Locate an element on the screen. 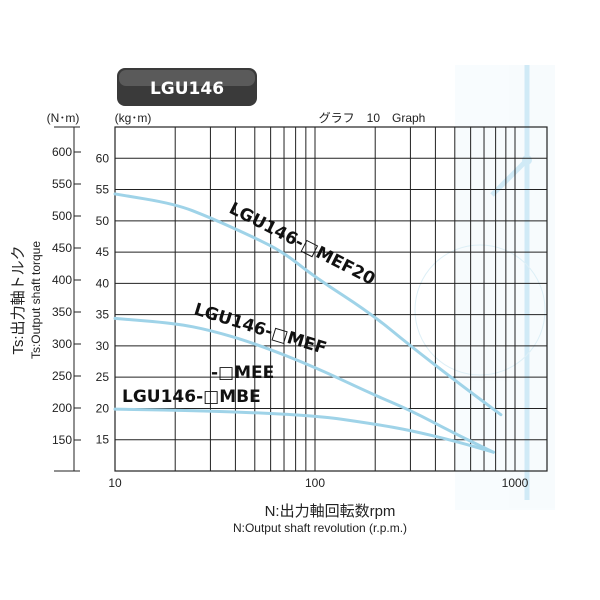  y-tick-label-kgm: 15 is located at coordinates (103, 440).